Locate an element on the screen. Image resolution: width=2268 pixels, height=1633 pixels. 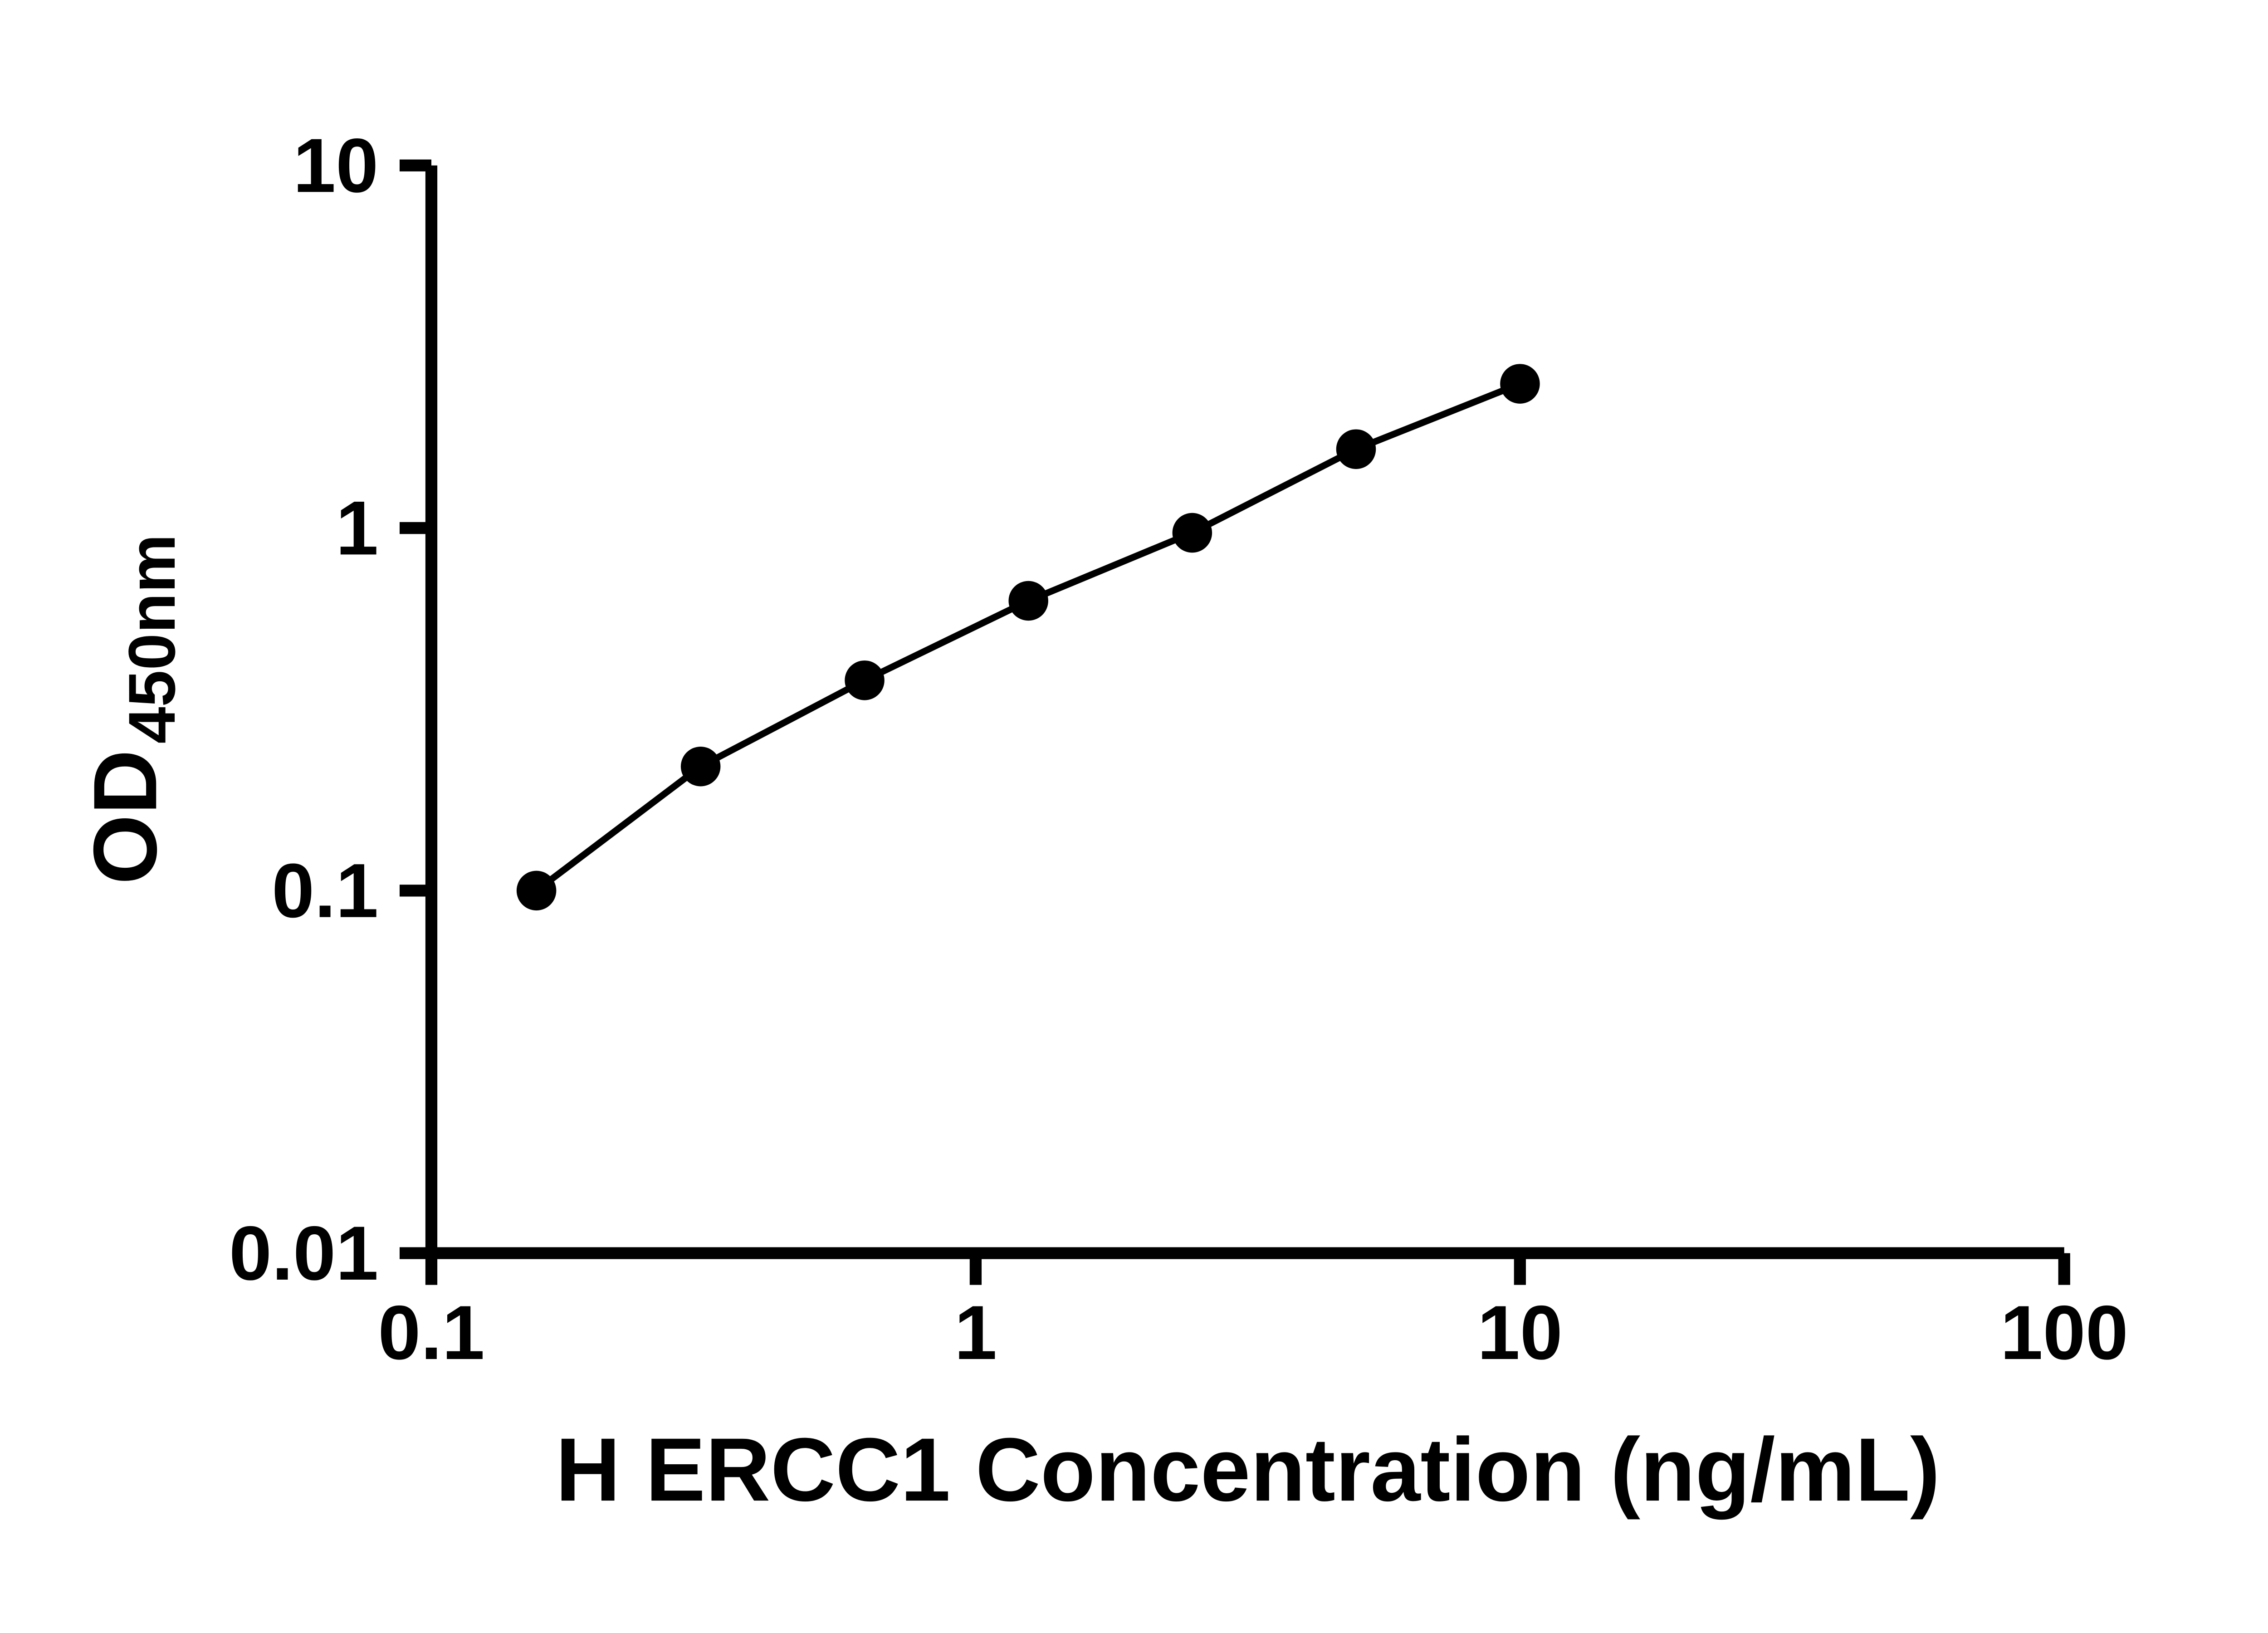
y-axis-title-main: OD is located at coordinates (126, 817).